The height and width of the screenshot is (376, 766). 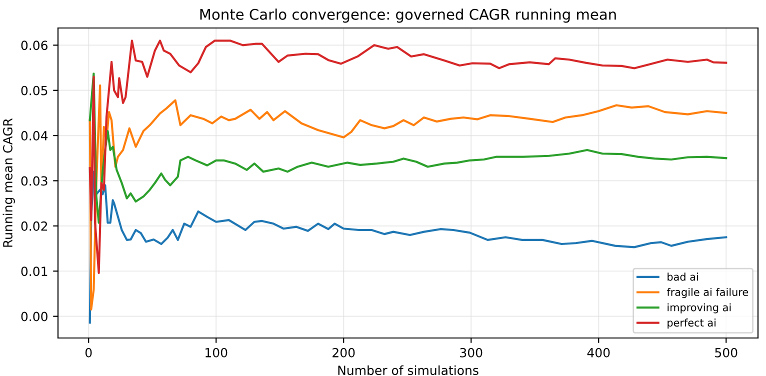 I want to click on legend-label: fragile ai failure, so click(x=707, y=293).